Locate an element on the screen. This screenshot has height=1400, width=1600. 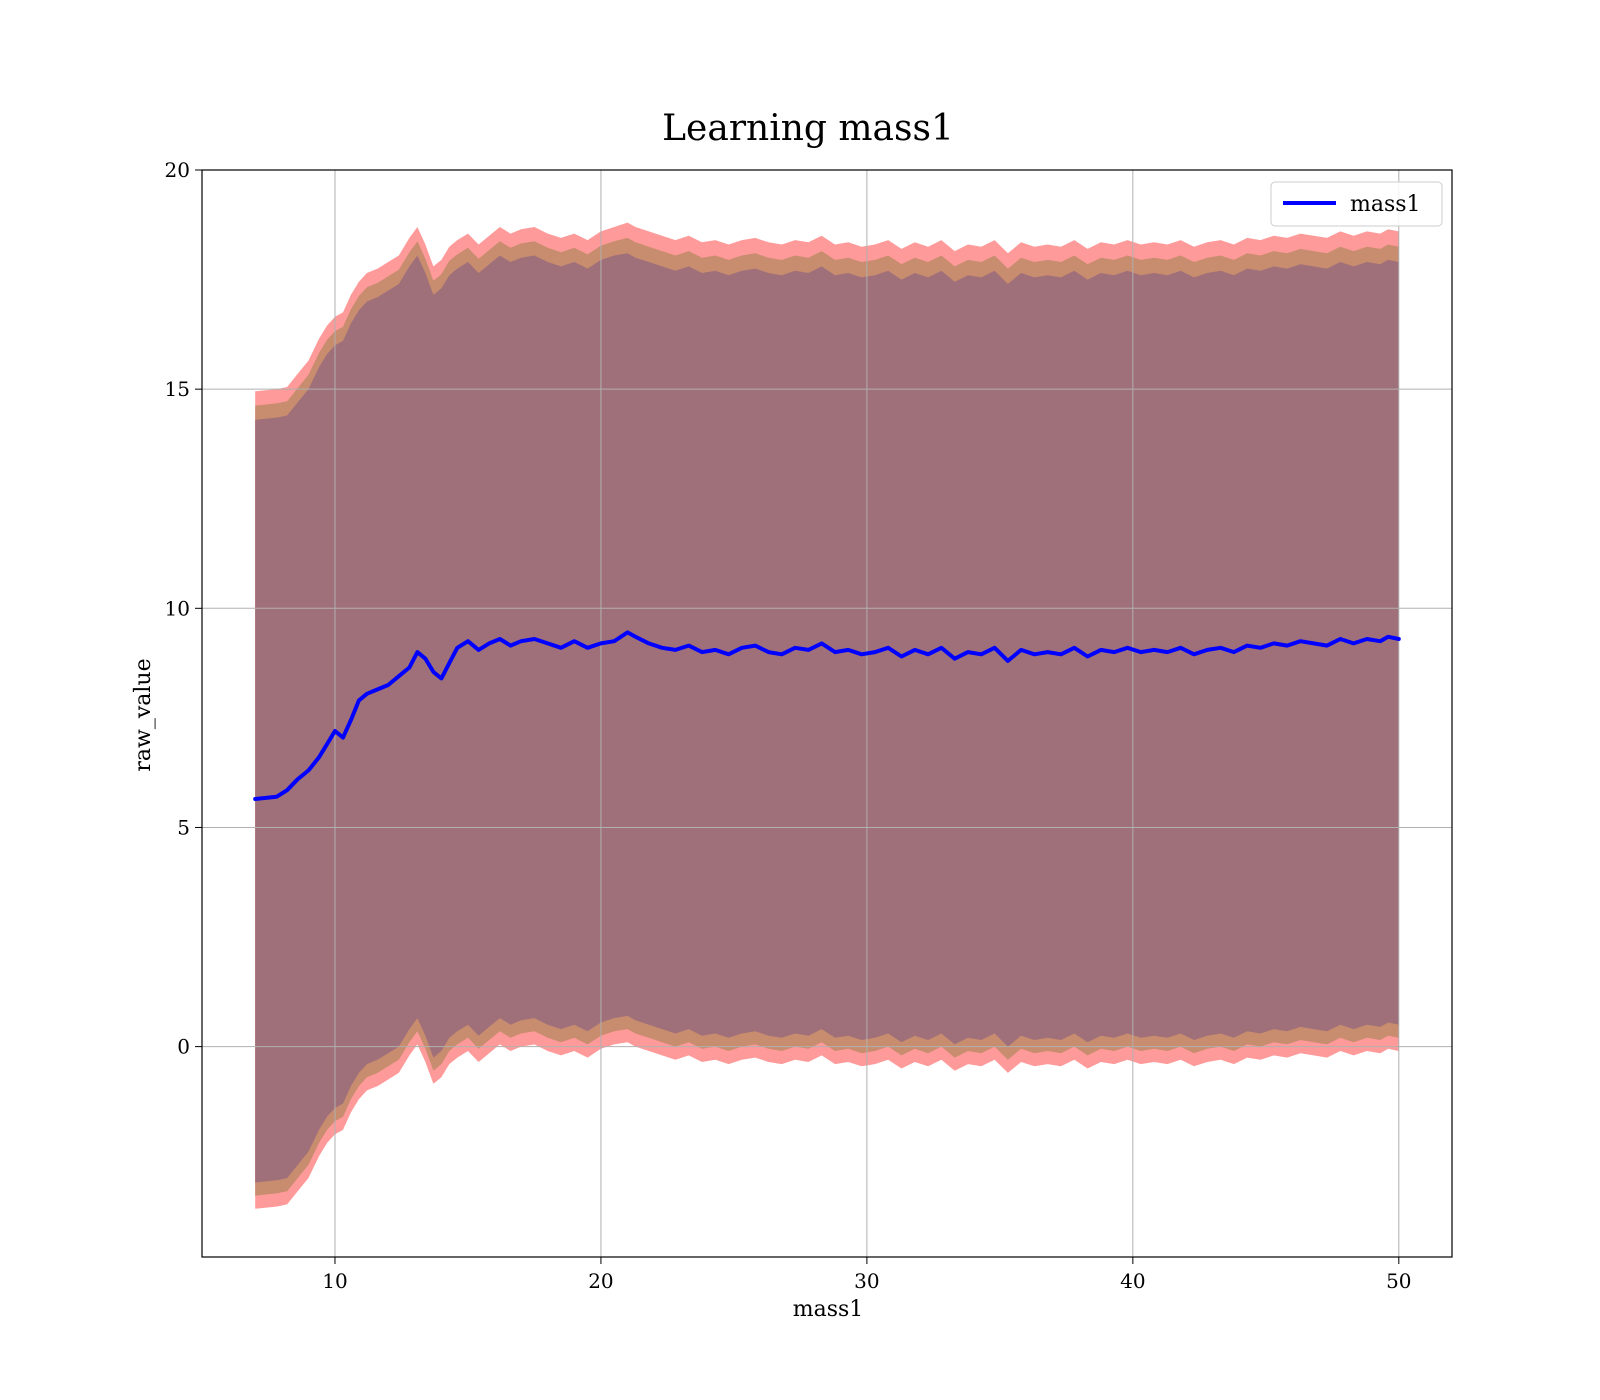
x-axis: 10 20 30 40 50 is located at coordinates (867, 1275).